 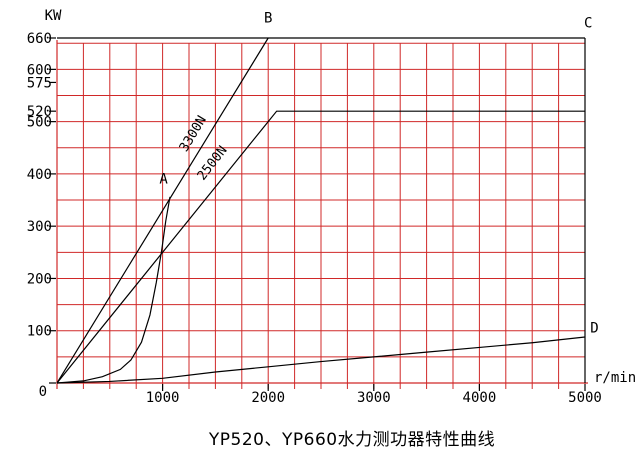 What do you see at coordinates (193, 133) in the screenshot?
I see `annotation-3300n: 3300N` at bounding box center [193, 133].